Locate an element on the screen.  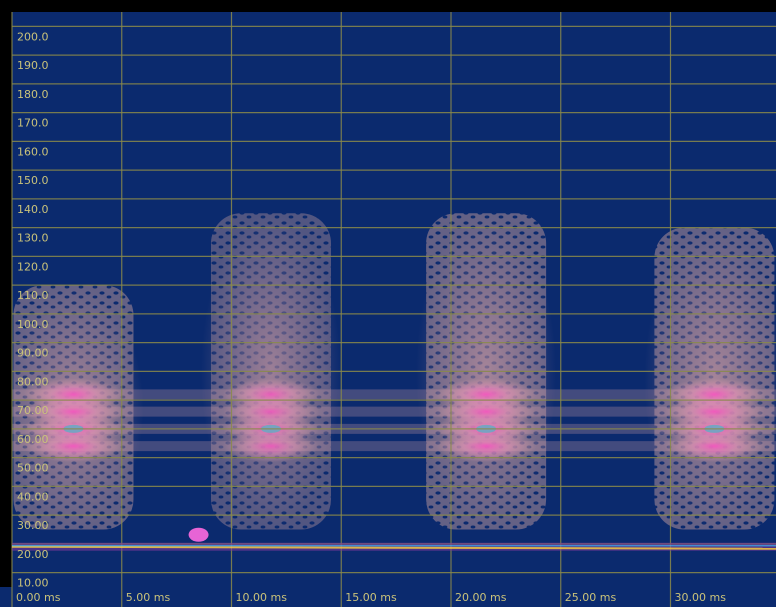
y-tick-label: 30.00 is located at coordinates (33, 525).